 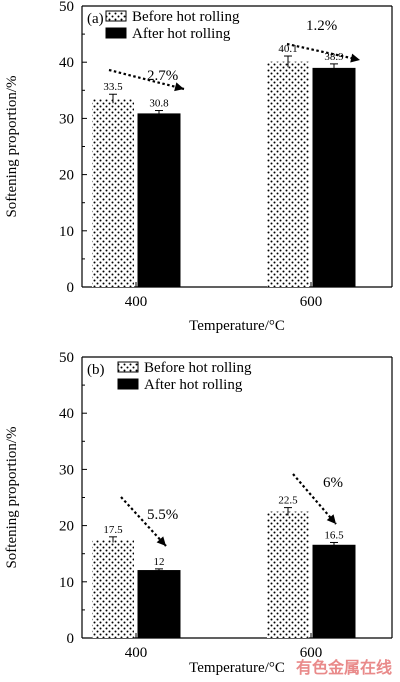 What do you see at coordinates (159, 104) in the screenshot?
I see `data-label: 30.8` at bounding box center [159, 104].